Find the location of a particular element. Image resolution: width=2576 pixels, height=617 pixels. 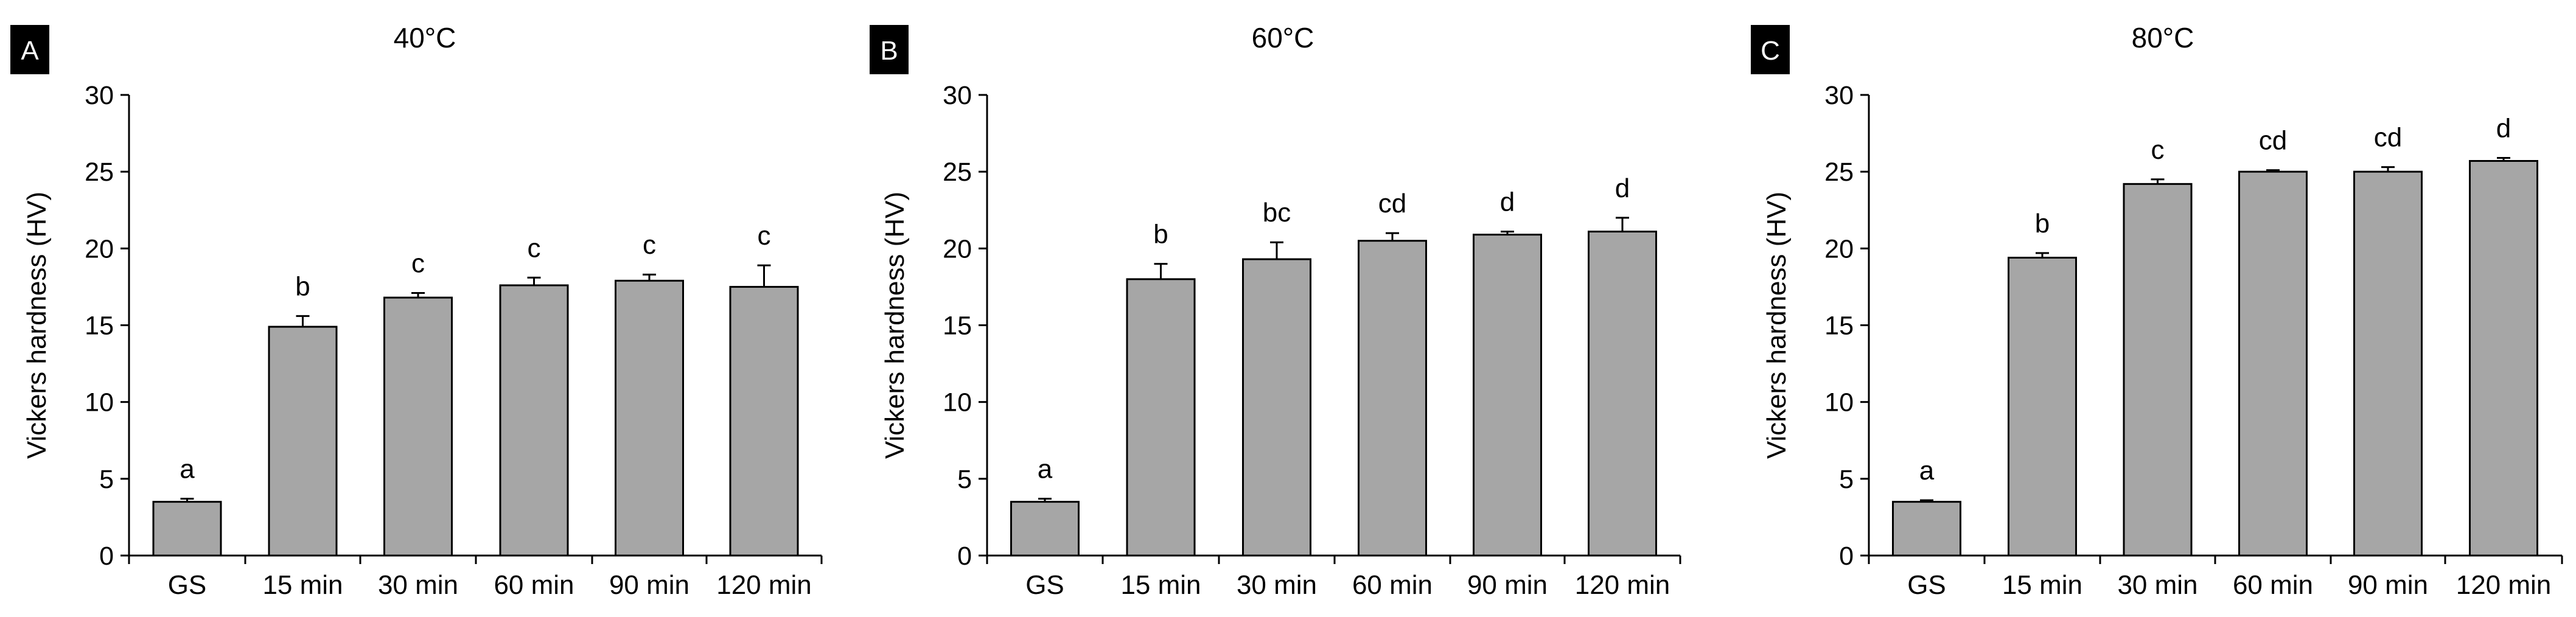

panel-label: C is located at coordinates (1770, 51).